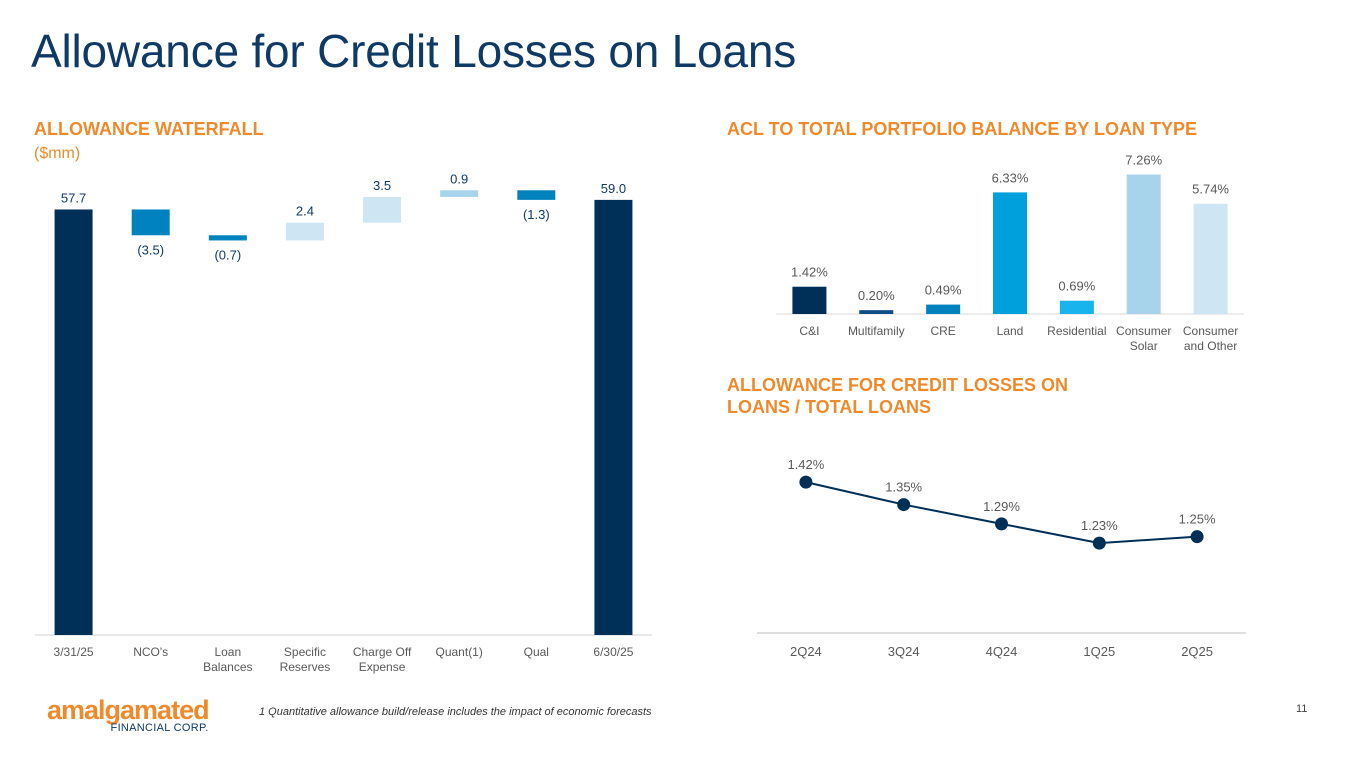  I want to click on acl-ratio-point-1q25, so click(1099, 543).